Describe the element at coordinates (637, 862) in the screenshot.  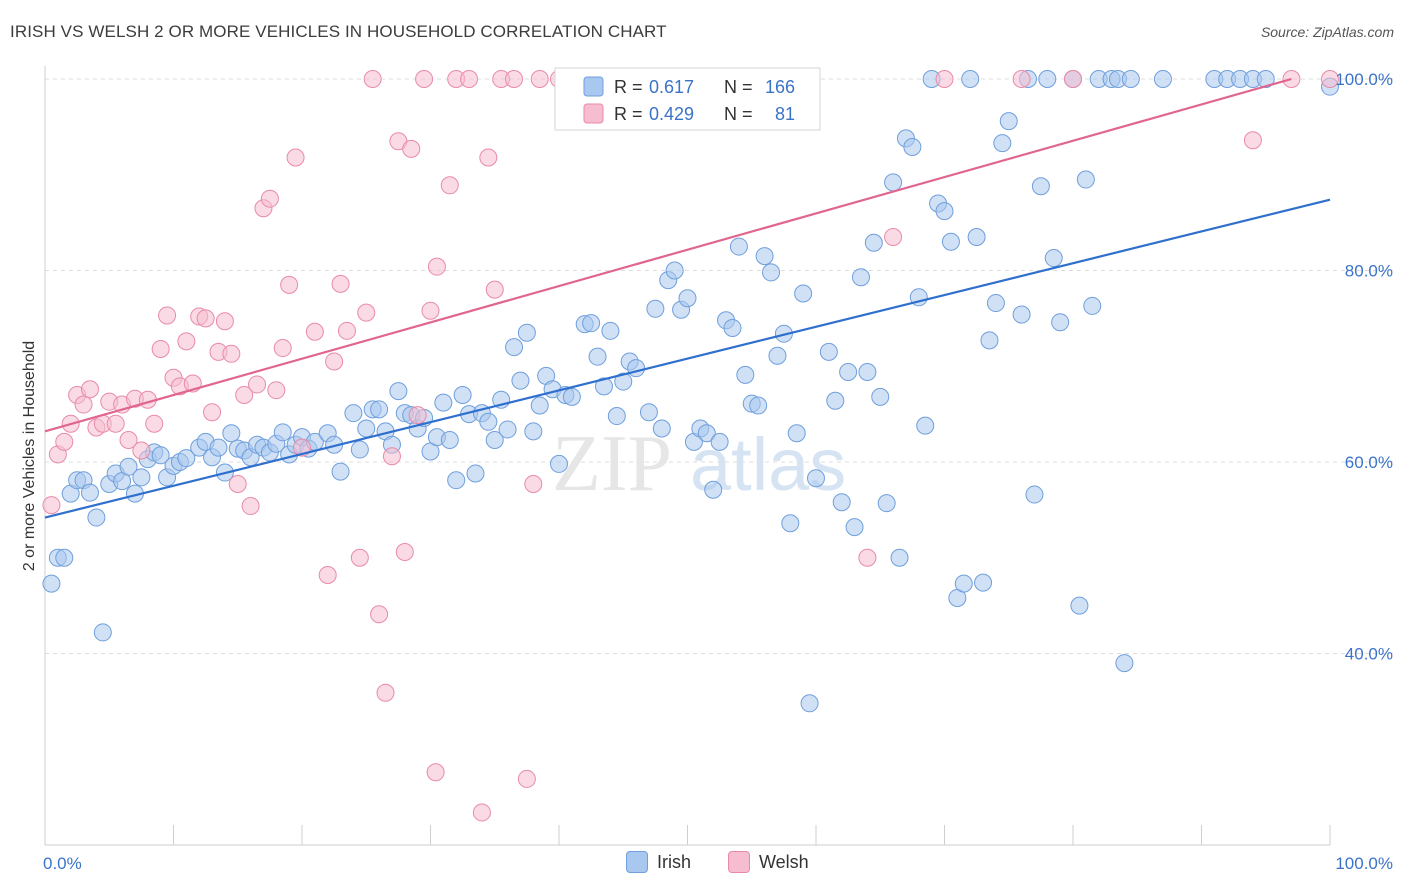
I see `irish-legend-swatch` at that location.